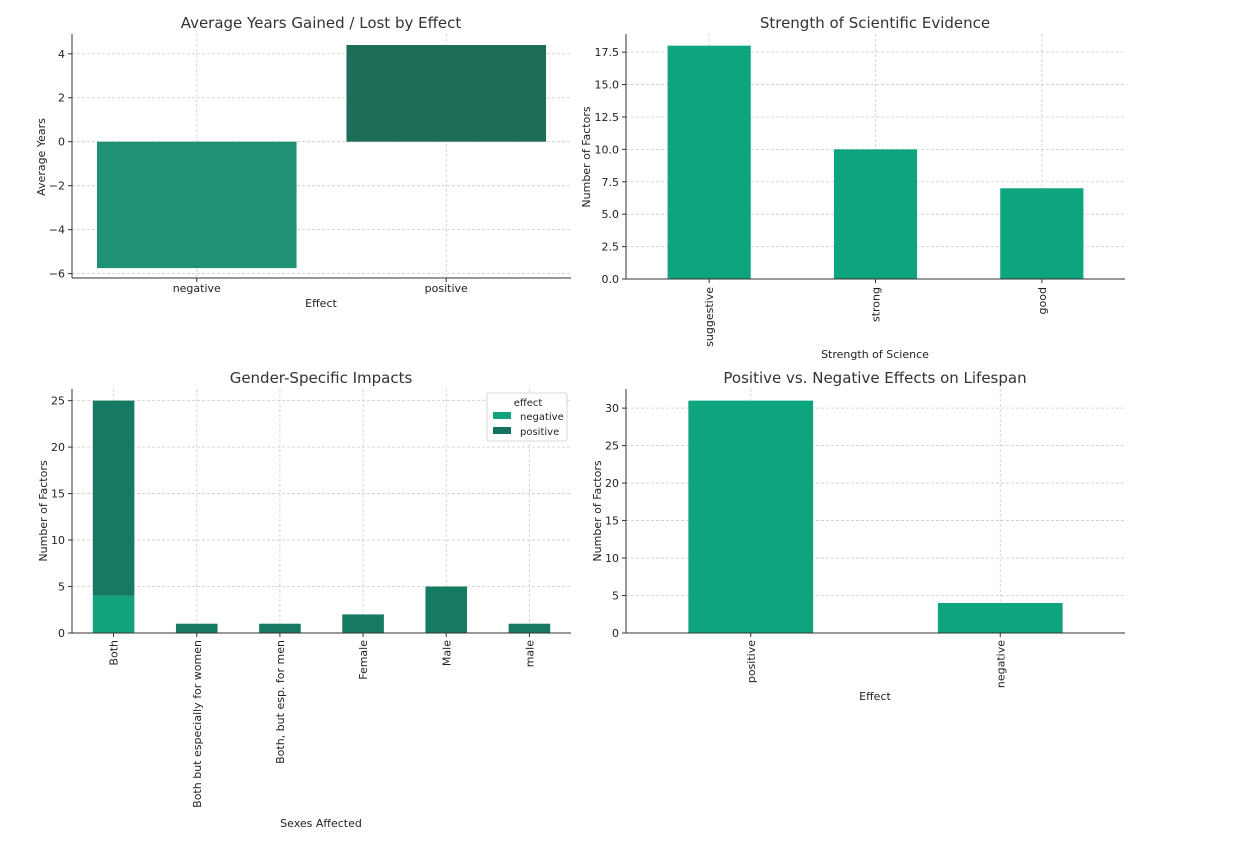 The width and height of the screenshot is (1234, 846). I want to click on legend-title: effect, so click(528, 403).